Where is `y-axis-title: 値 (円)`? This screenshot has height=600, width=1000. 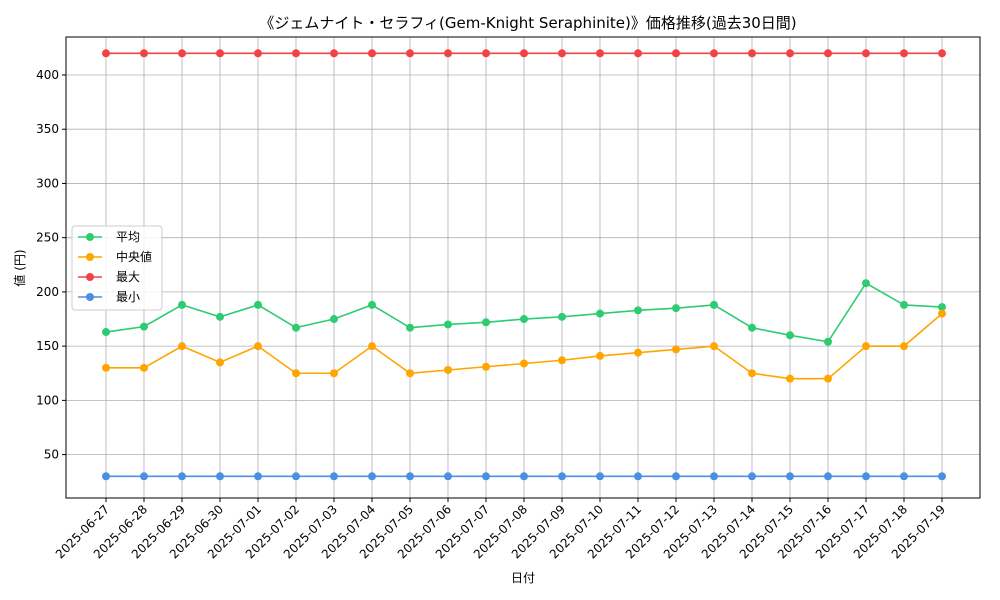 y-axis-title: 値 (円) is located at coordinates (19, 267).